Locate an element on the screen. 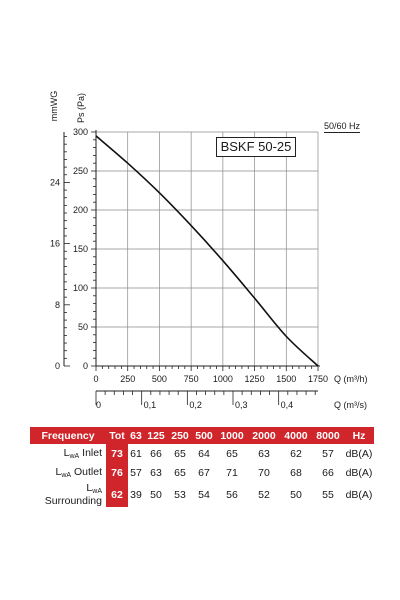 The width and height of the screenshot is (400, 600). m3s-tick-label: 0,3 is located at coordinates (241, 405).